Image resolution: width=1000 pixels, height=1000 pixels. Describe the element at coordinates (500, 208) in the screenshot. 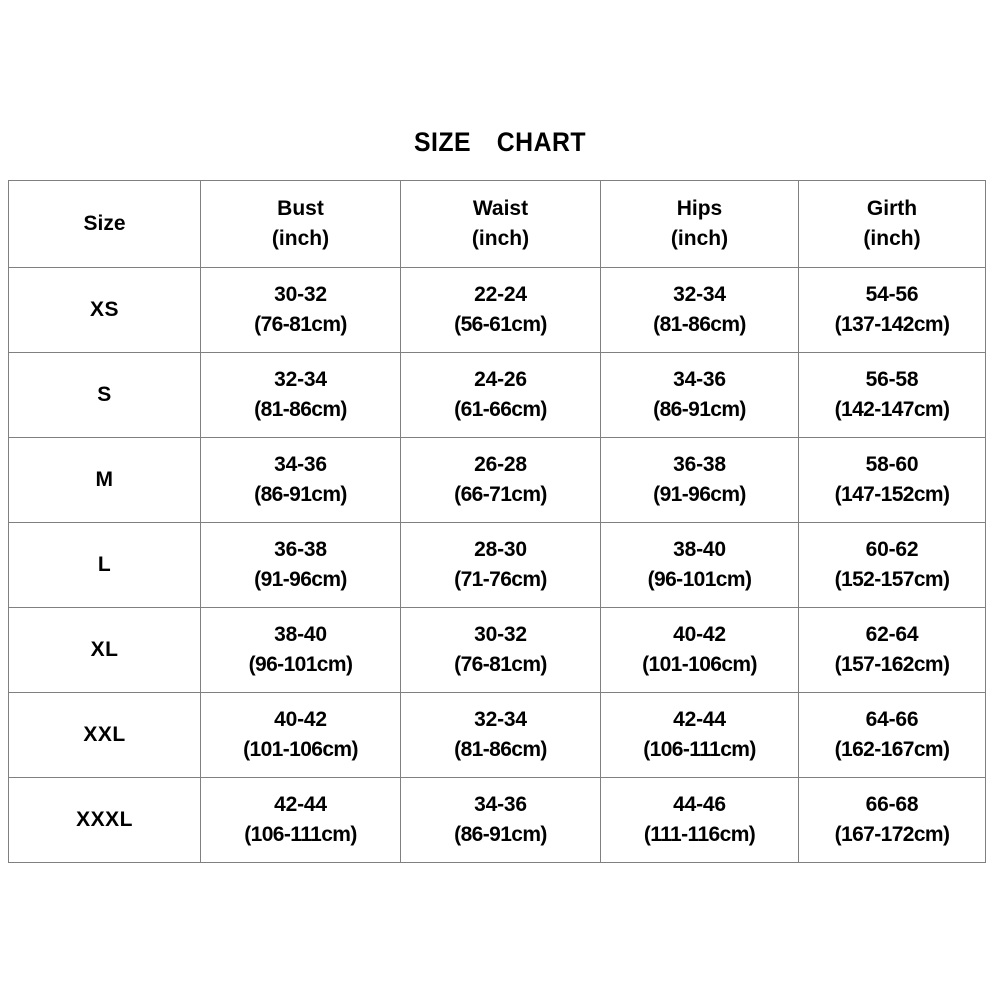

I see `column-header-waist-label: Waist` at that location.